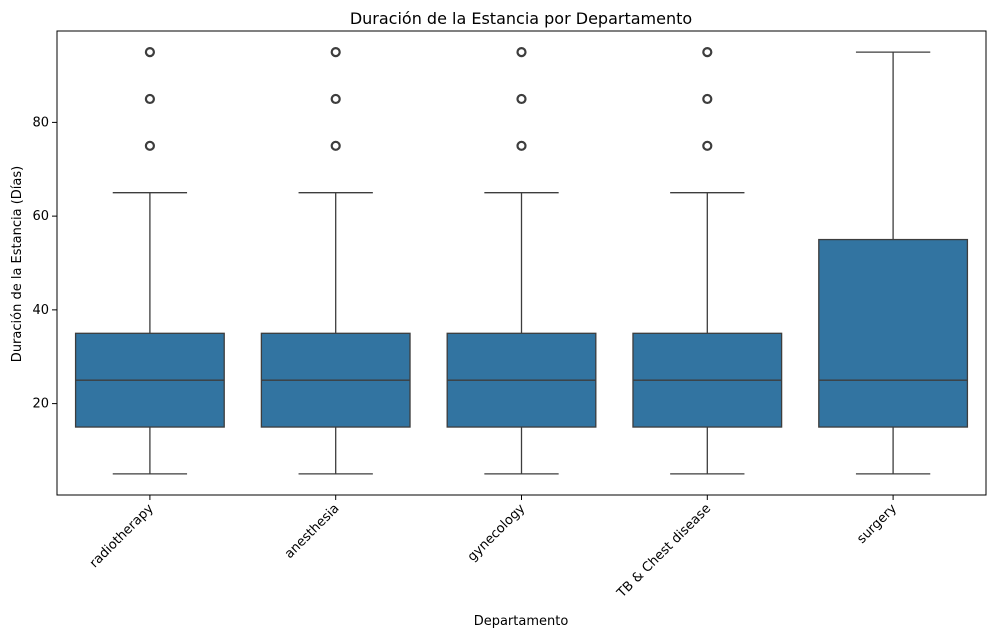  Describe the element at coordinates (497, 533) in the screenshot. I see `x-tick-label: gynecology` at that location.